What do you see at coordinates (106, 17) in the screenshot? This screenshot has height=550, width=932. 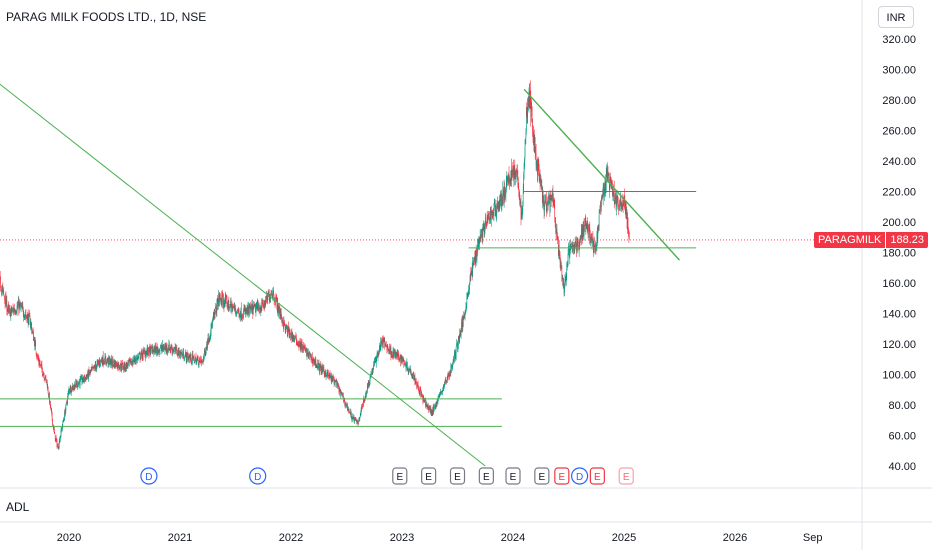 I see `chart-title: PARAG MILK FOODS LTD., 1D, NSE` at bounding box center [106, 17].